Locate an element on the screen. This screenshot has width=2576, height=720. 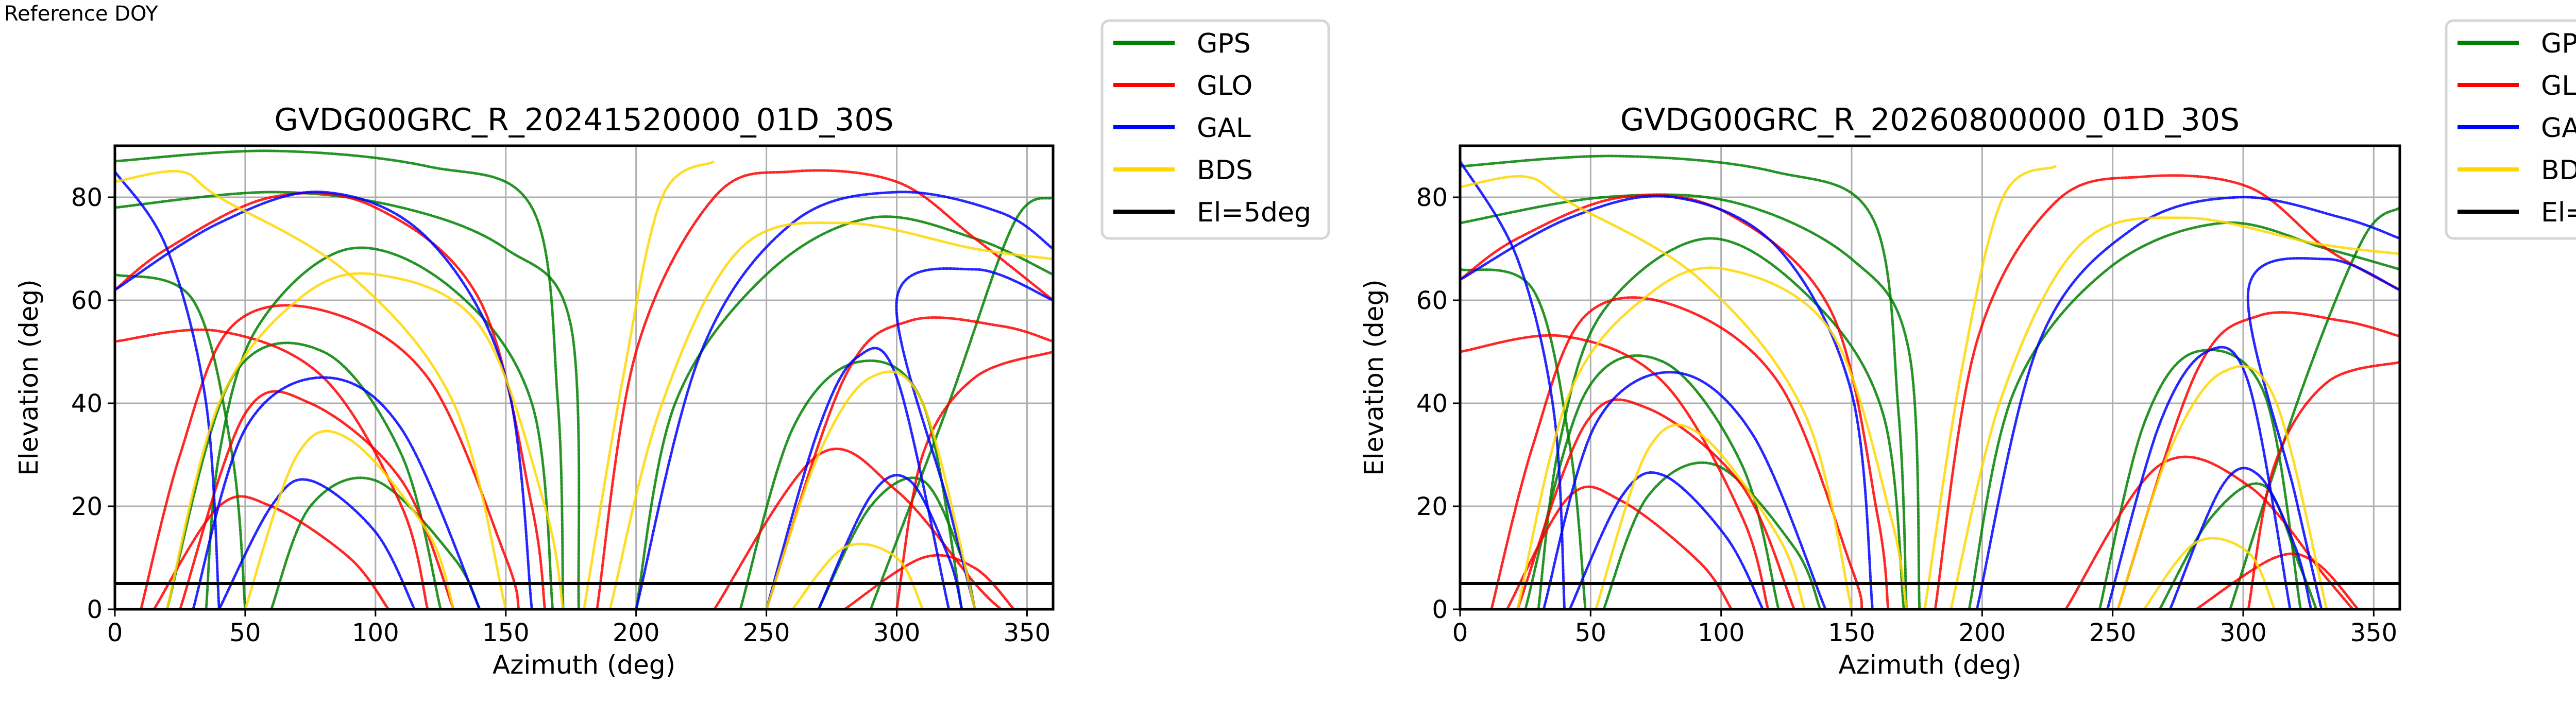
y-tick-label: 60 is located at coordinates (1432, 300).